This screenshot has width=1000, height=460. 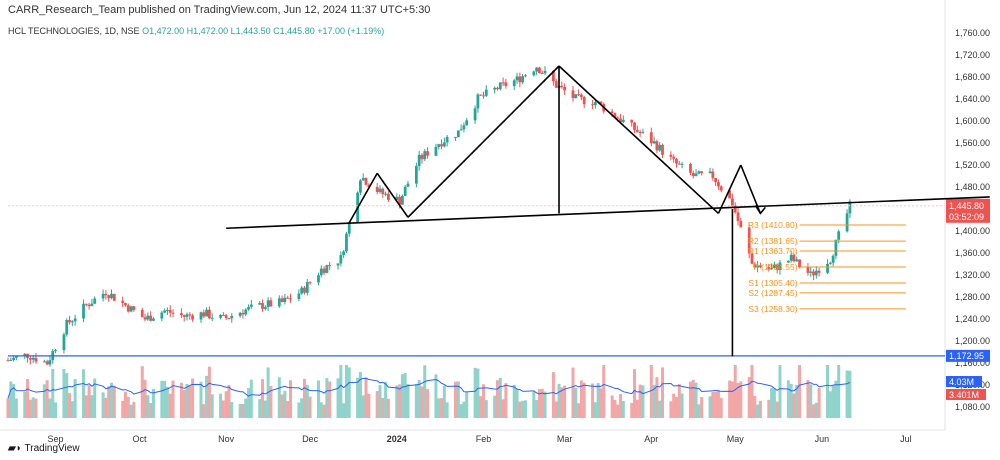 What do you see at coordinates (966, 217) in the screenshot?
I see `countdown-label: 03:52:09` at bounding box center [966, 217].